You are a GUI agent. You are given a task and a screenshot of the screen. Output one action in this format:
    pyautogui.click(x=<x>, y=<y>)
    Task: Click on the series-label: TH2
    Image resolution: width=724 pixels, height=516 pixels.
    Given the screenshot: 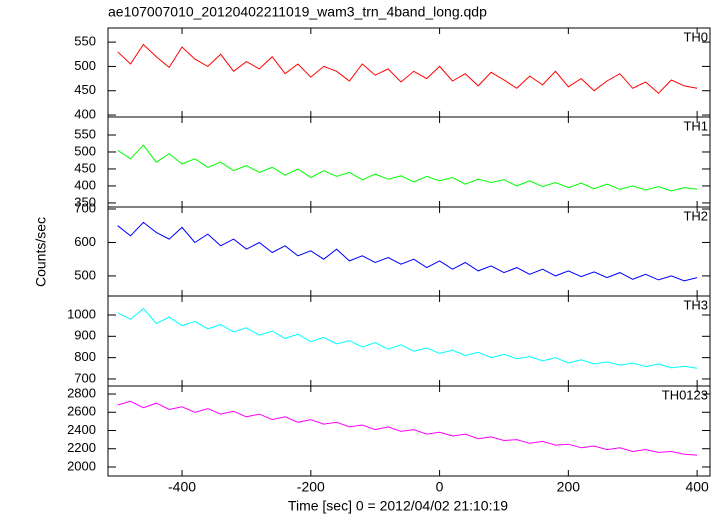 What is the action you would take?
    pyautogui.click(x=695, y=215)
    